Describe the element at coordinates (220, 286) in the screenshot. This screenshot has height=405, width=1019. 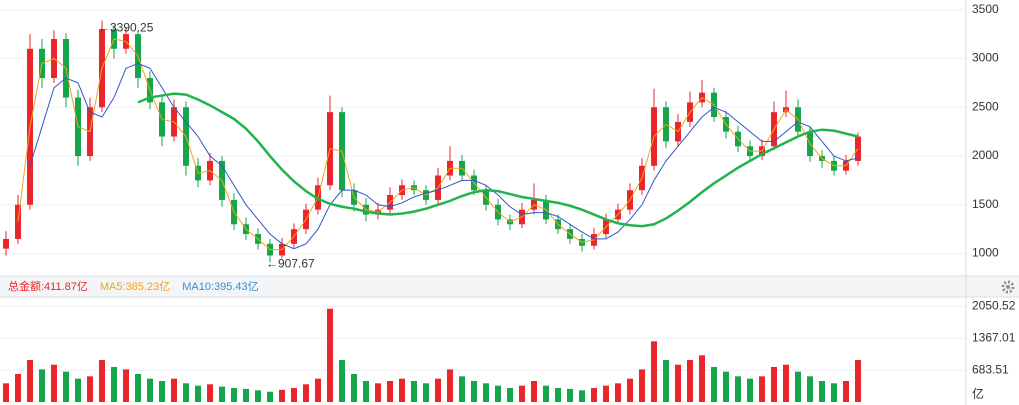
I see `legend-label: MA10:395.43亿` at that location.